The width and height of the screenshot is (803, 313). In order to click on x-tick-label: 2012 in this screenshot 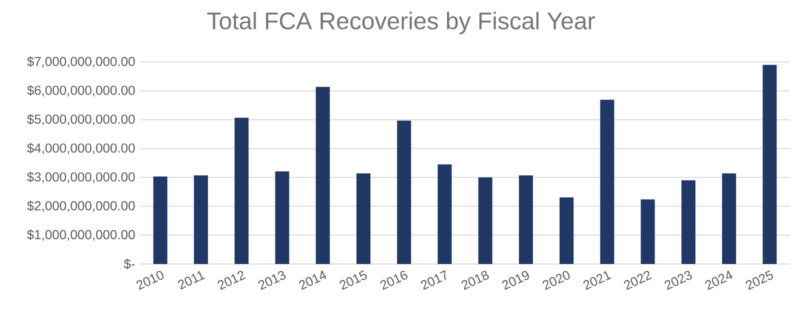, I will do `click(232, 280)`.